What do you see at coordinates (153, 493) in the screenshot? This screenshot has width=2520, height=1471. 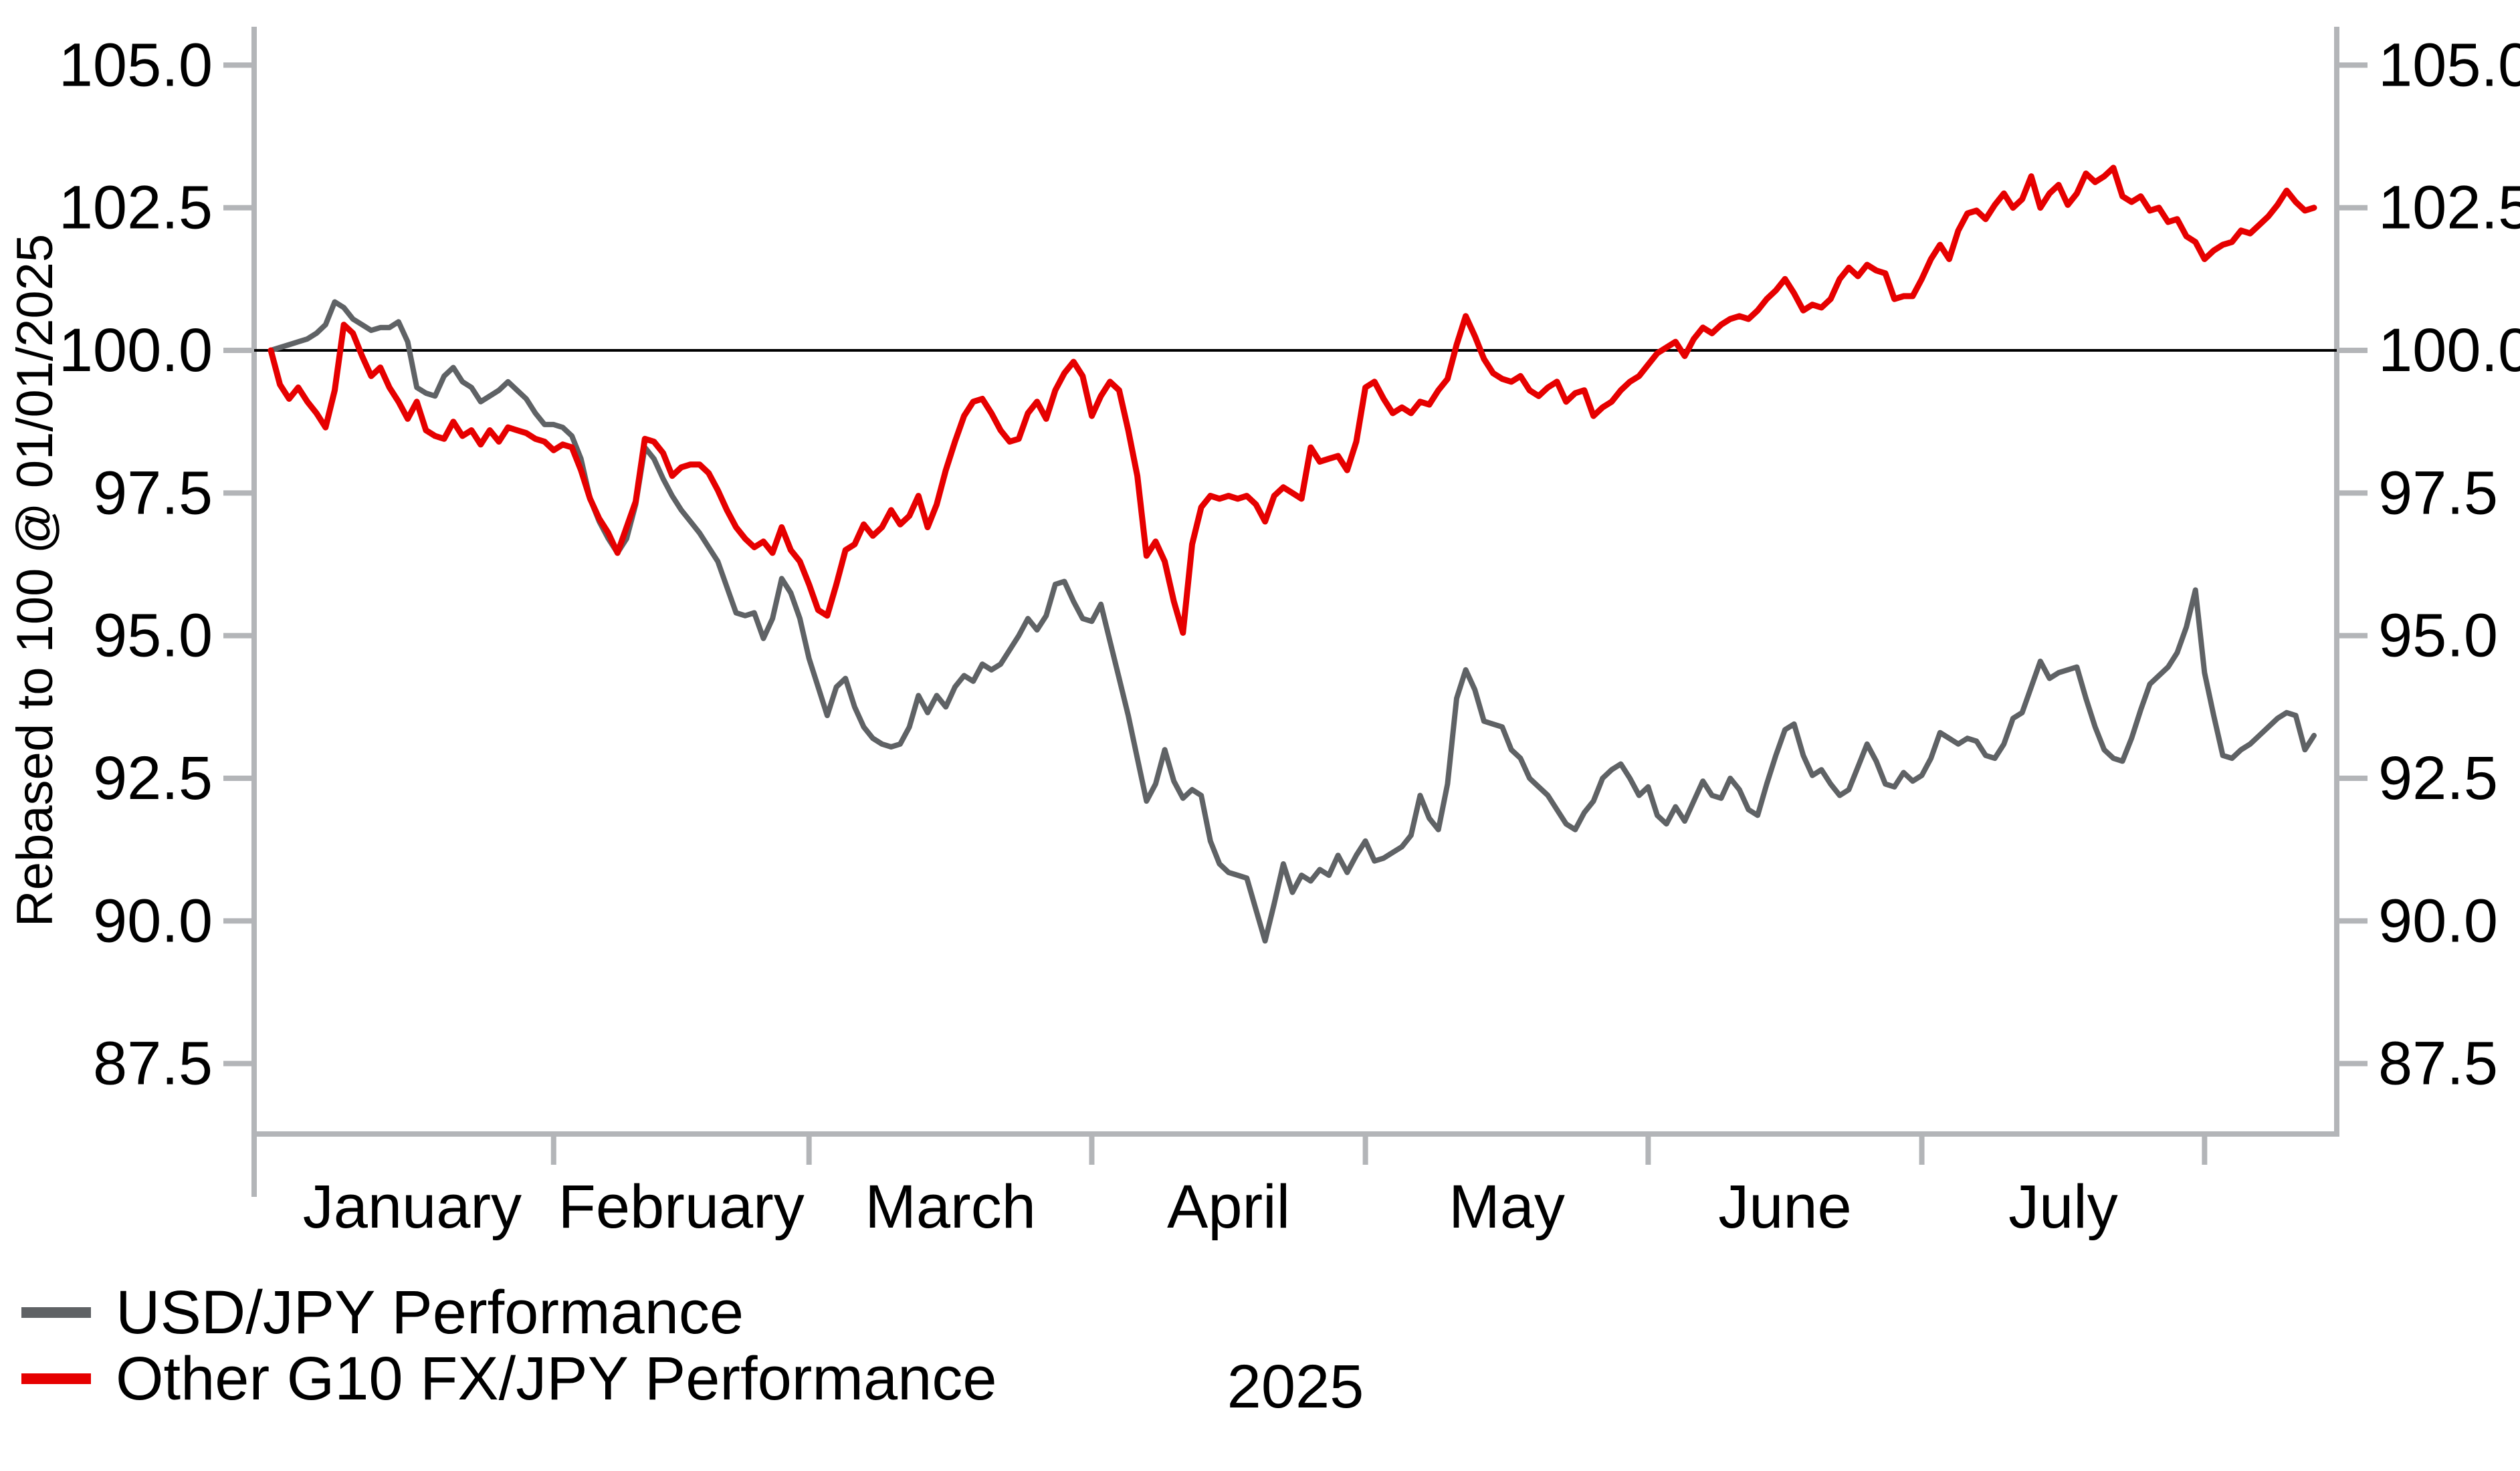 I see `y-tick-label-left: 97.5` at bounding box center [153, 493].